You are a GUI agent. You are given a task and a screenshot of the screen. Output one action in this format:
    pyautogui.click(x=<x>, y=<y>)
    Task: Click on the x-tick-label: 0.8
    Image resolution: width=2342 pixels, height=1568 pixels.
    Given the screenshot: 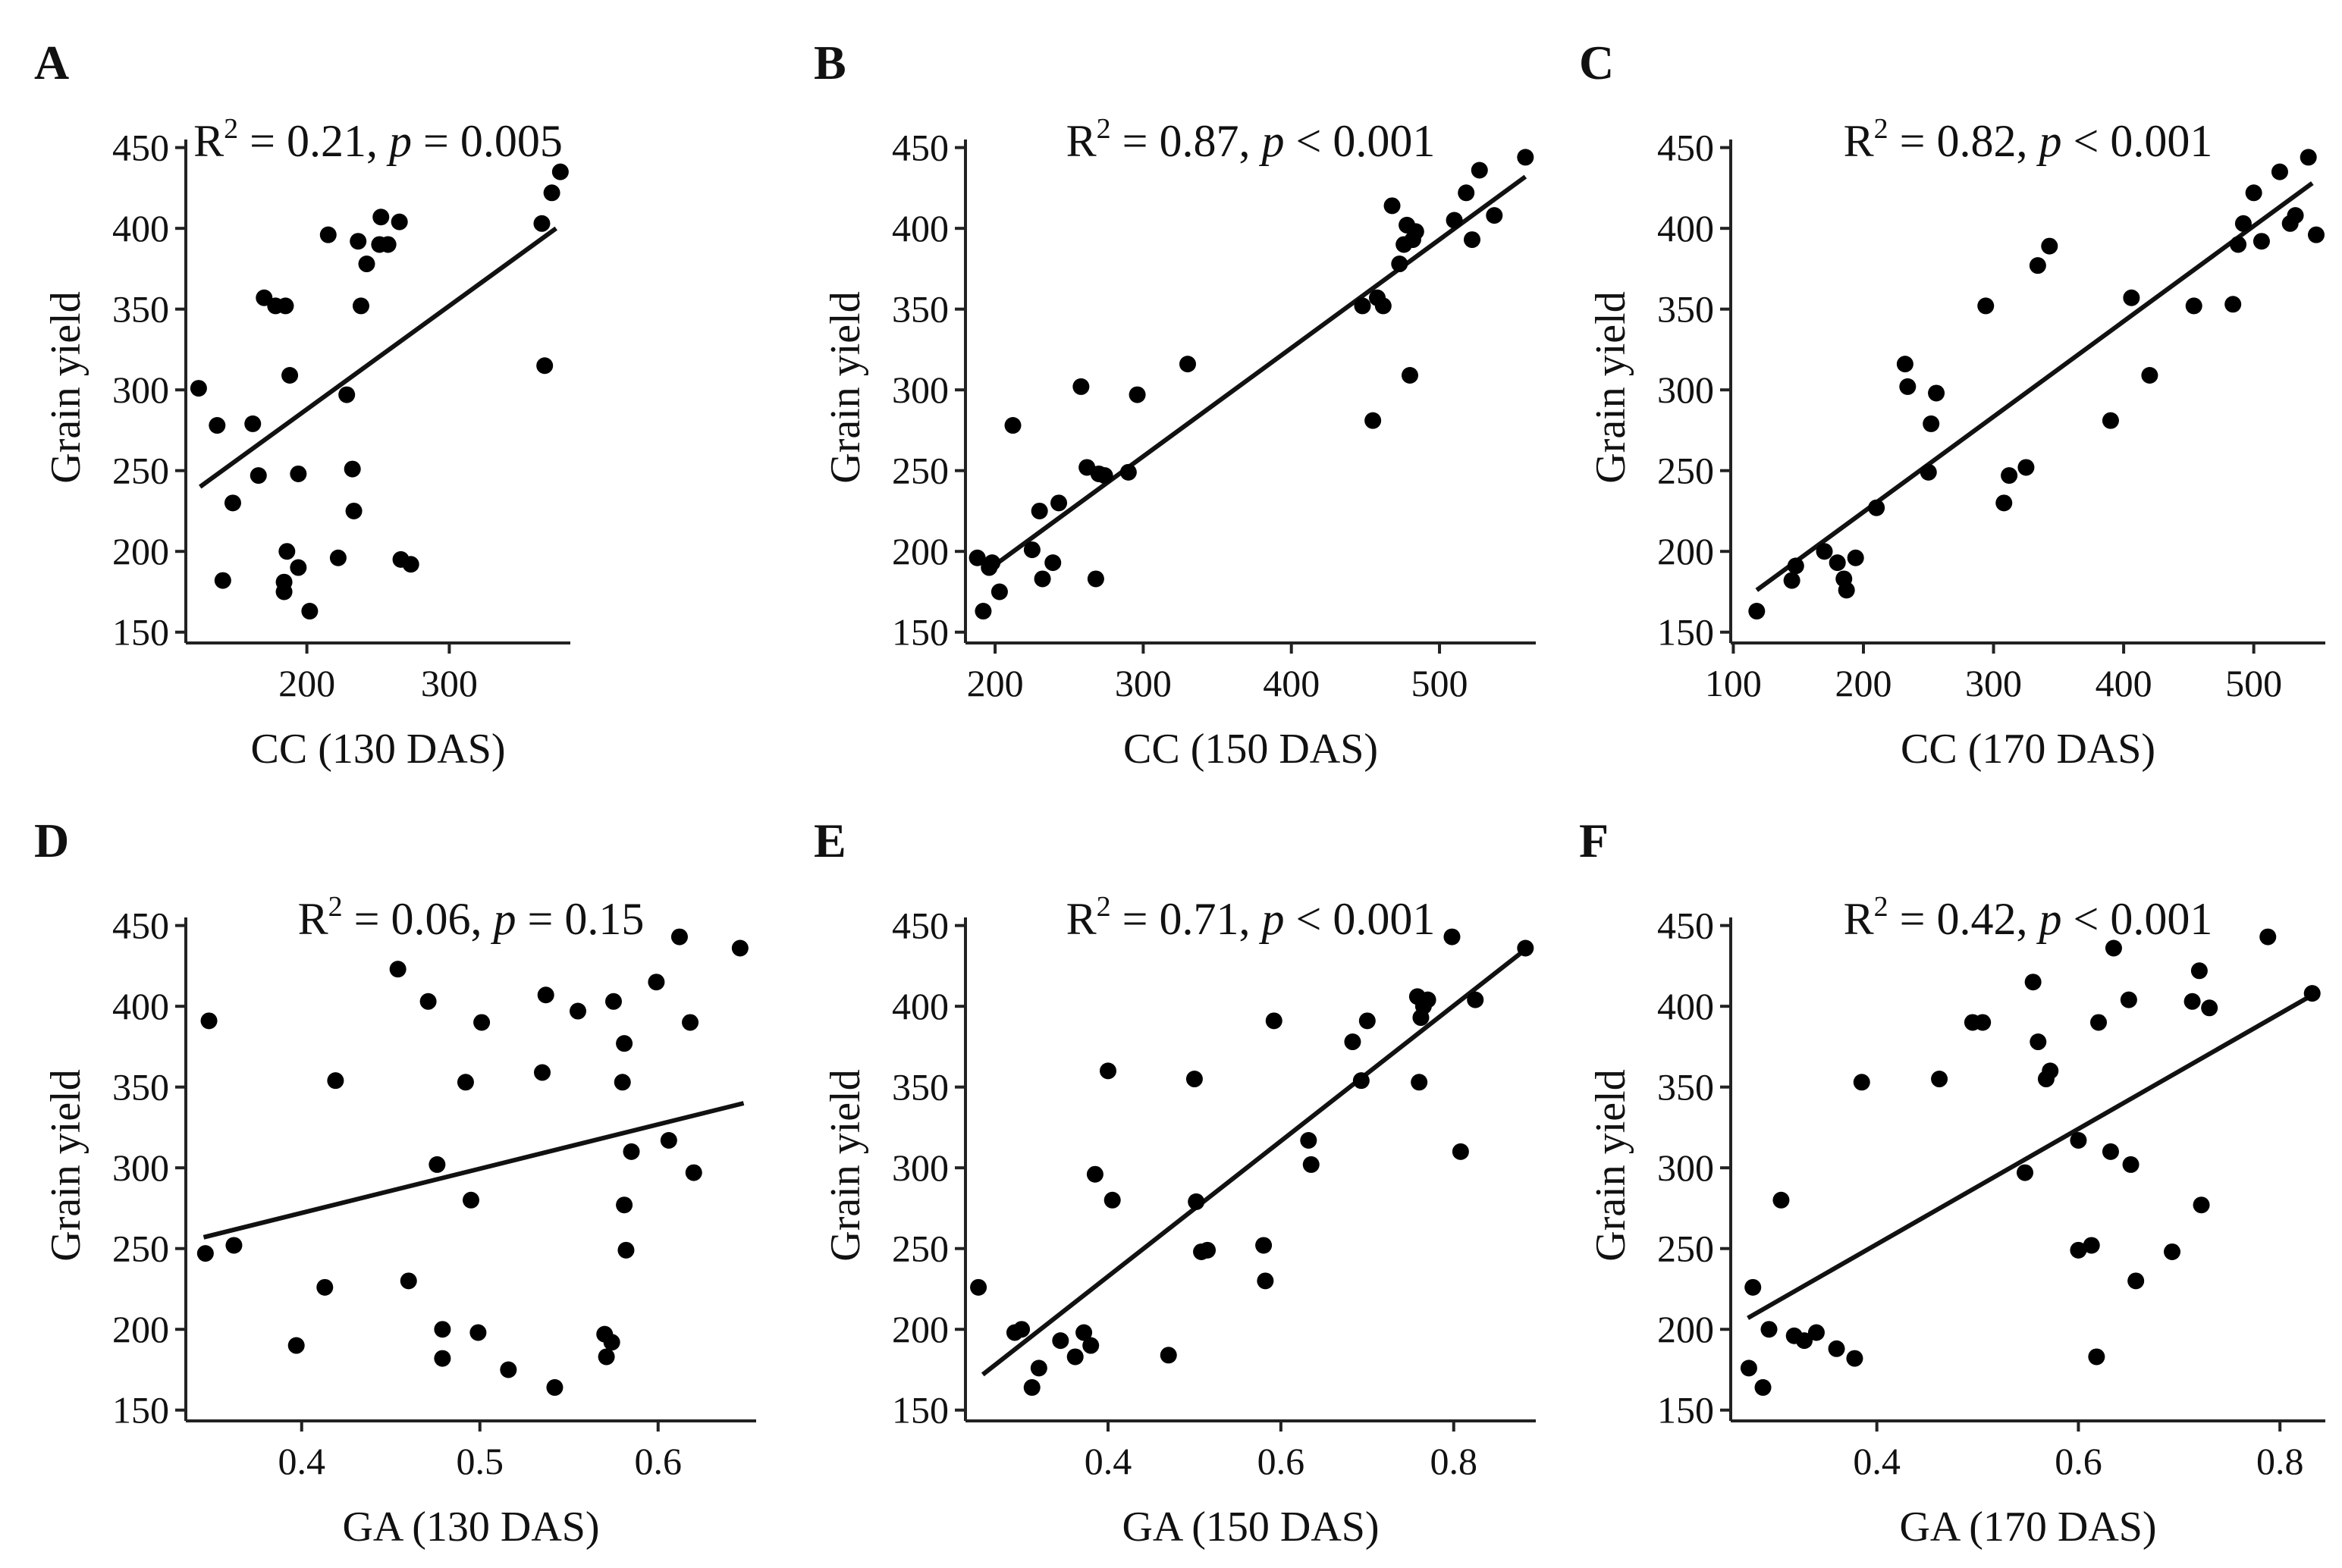 What is the action you would take?
    pyautogui.click(x=2280, y=1461)
    